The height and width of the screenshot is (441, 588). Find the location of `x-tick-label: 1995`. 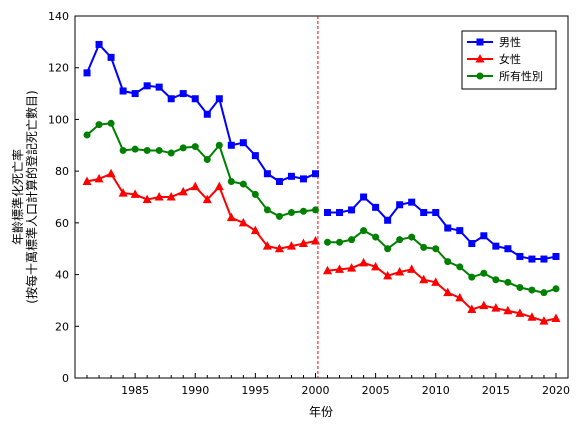

x-tick-label: 1995 is located at coordinates (255, 390).